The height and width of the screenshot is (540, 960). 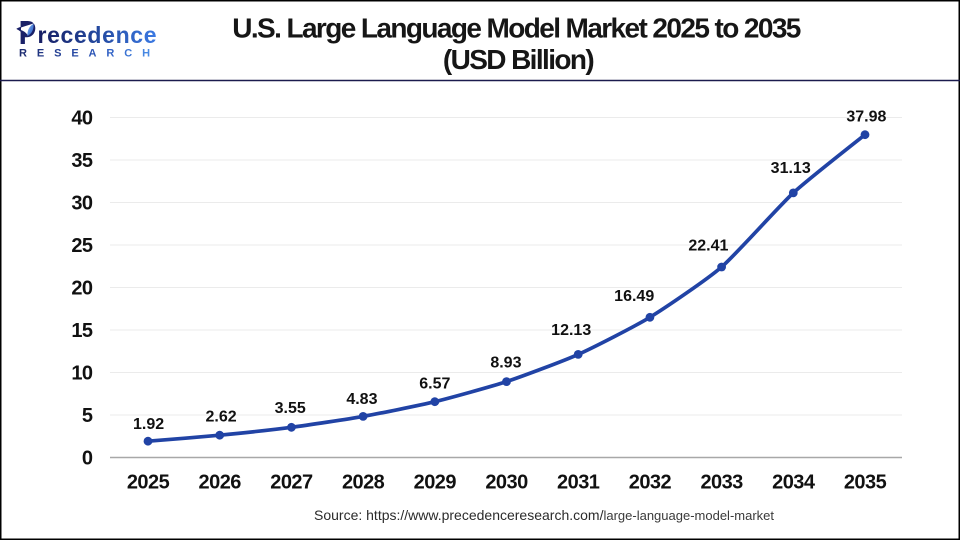 I want to click on svg-text: 8.93, so click(x=505, y=363).